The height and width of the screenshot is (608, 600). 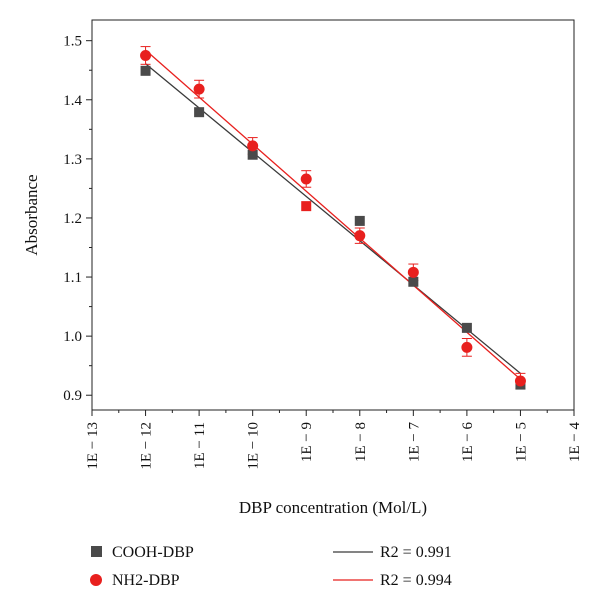 What do you see at coordinates (93, 446) in the screenshot?
I see `x-tick-label: 1E − 13` at bounding box center [93, 446].